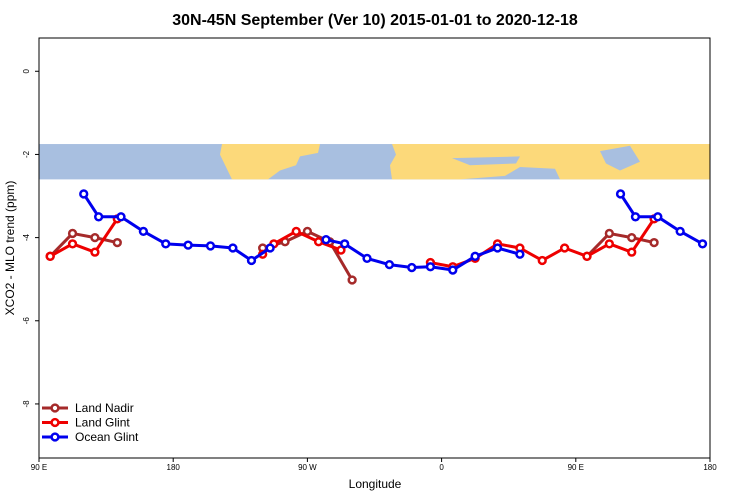 The width and height of the screenshot is (750, 500). What do you see at coordinates (374, 465) in the screenshot?
I see `x-axis: 90 E 180 90 W 0 90 E 180` at bounding box center [374, 465].